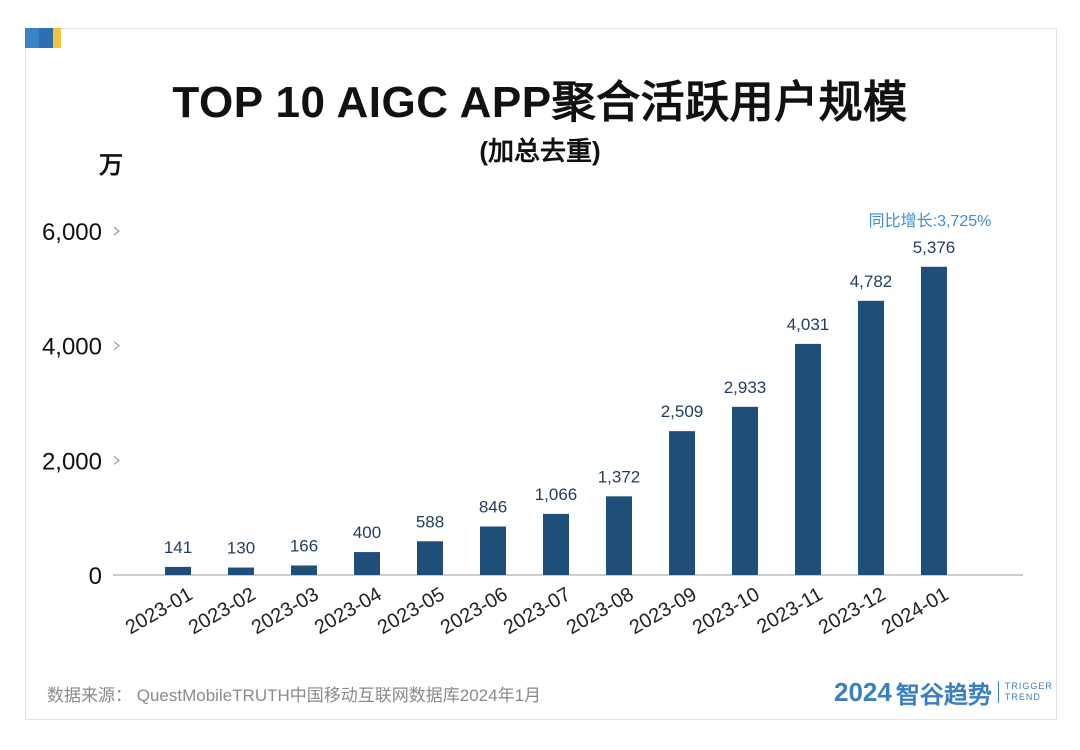 Image resolution: width=1080 pixels, height=750 pixels. Describe the element at coordinates (367, 532) in the screenshot. I see `bar-value-label: 400` at that location.